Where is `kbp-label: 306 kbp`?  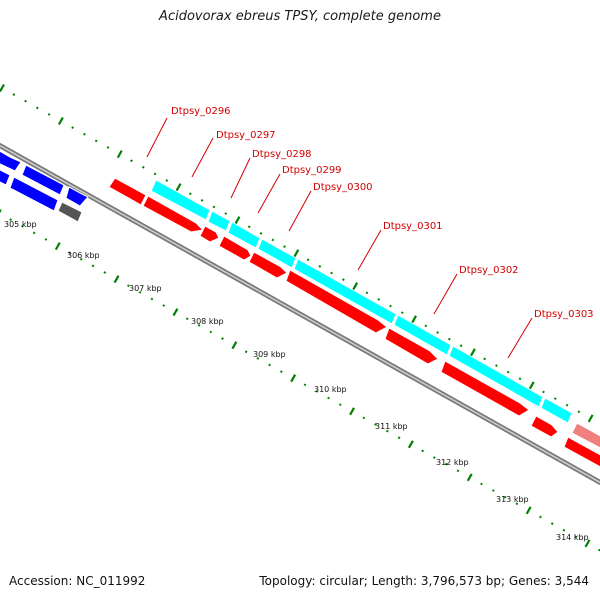
kbp-label: 306 kbp is located at coordinates (83, 255).